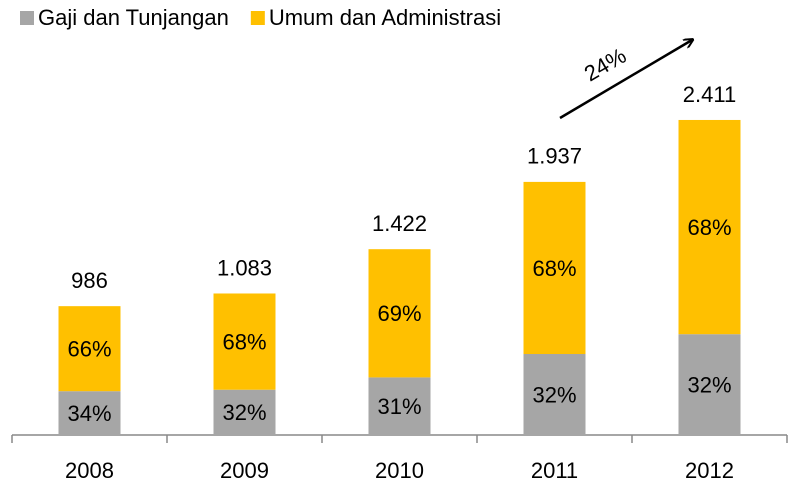 This screenshot has height=487, width=790. Describe the element at coordinates (89, 280) in the screenshot. I see `total-label: 986` at that location.